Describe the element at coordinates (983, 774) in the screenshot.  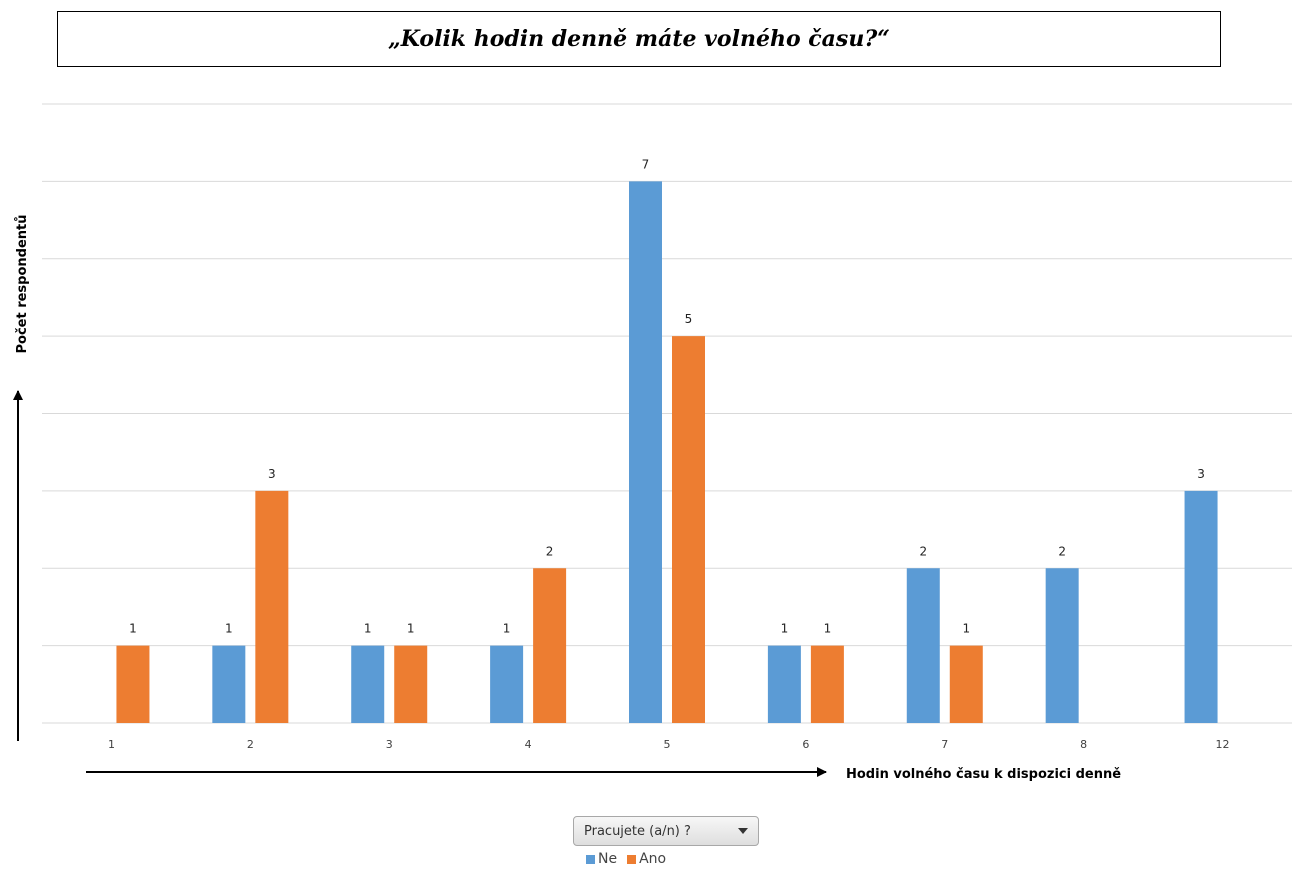
I see `x-axis-title: Hodin volného času k dispozici denně` at that location.